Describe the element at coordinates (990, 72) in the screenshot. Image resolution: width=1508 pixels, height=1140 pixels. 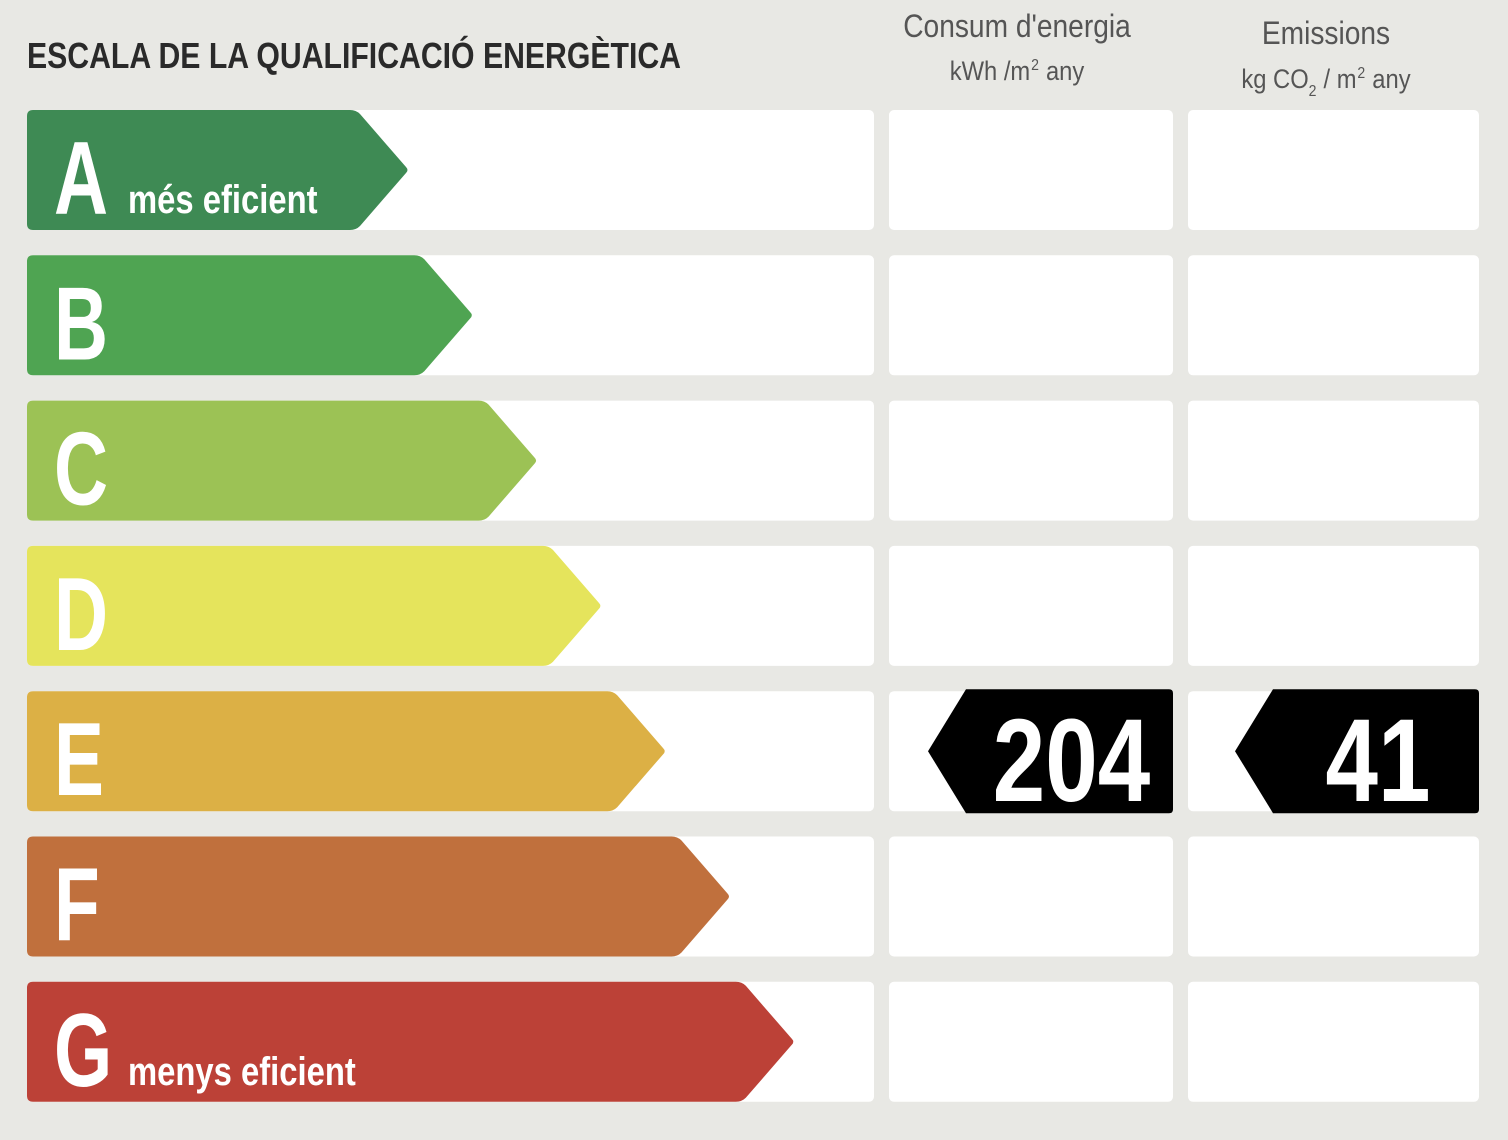
I see `unit-part: kWh /m` at that location.